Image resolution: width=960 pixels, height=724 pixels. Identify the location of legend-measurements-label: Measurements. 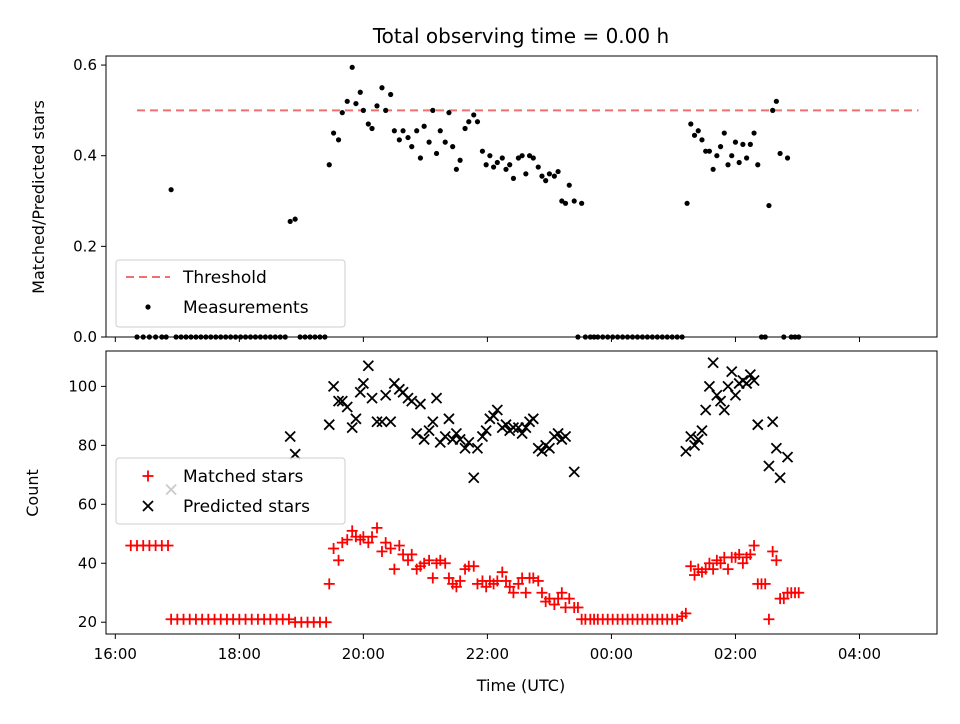
(246, 308).